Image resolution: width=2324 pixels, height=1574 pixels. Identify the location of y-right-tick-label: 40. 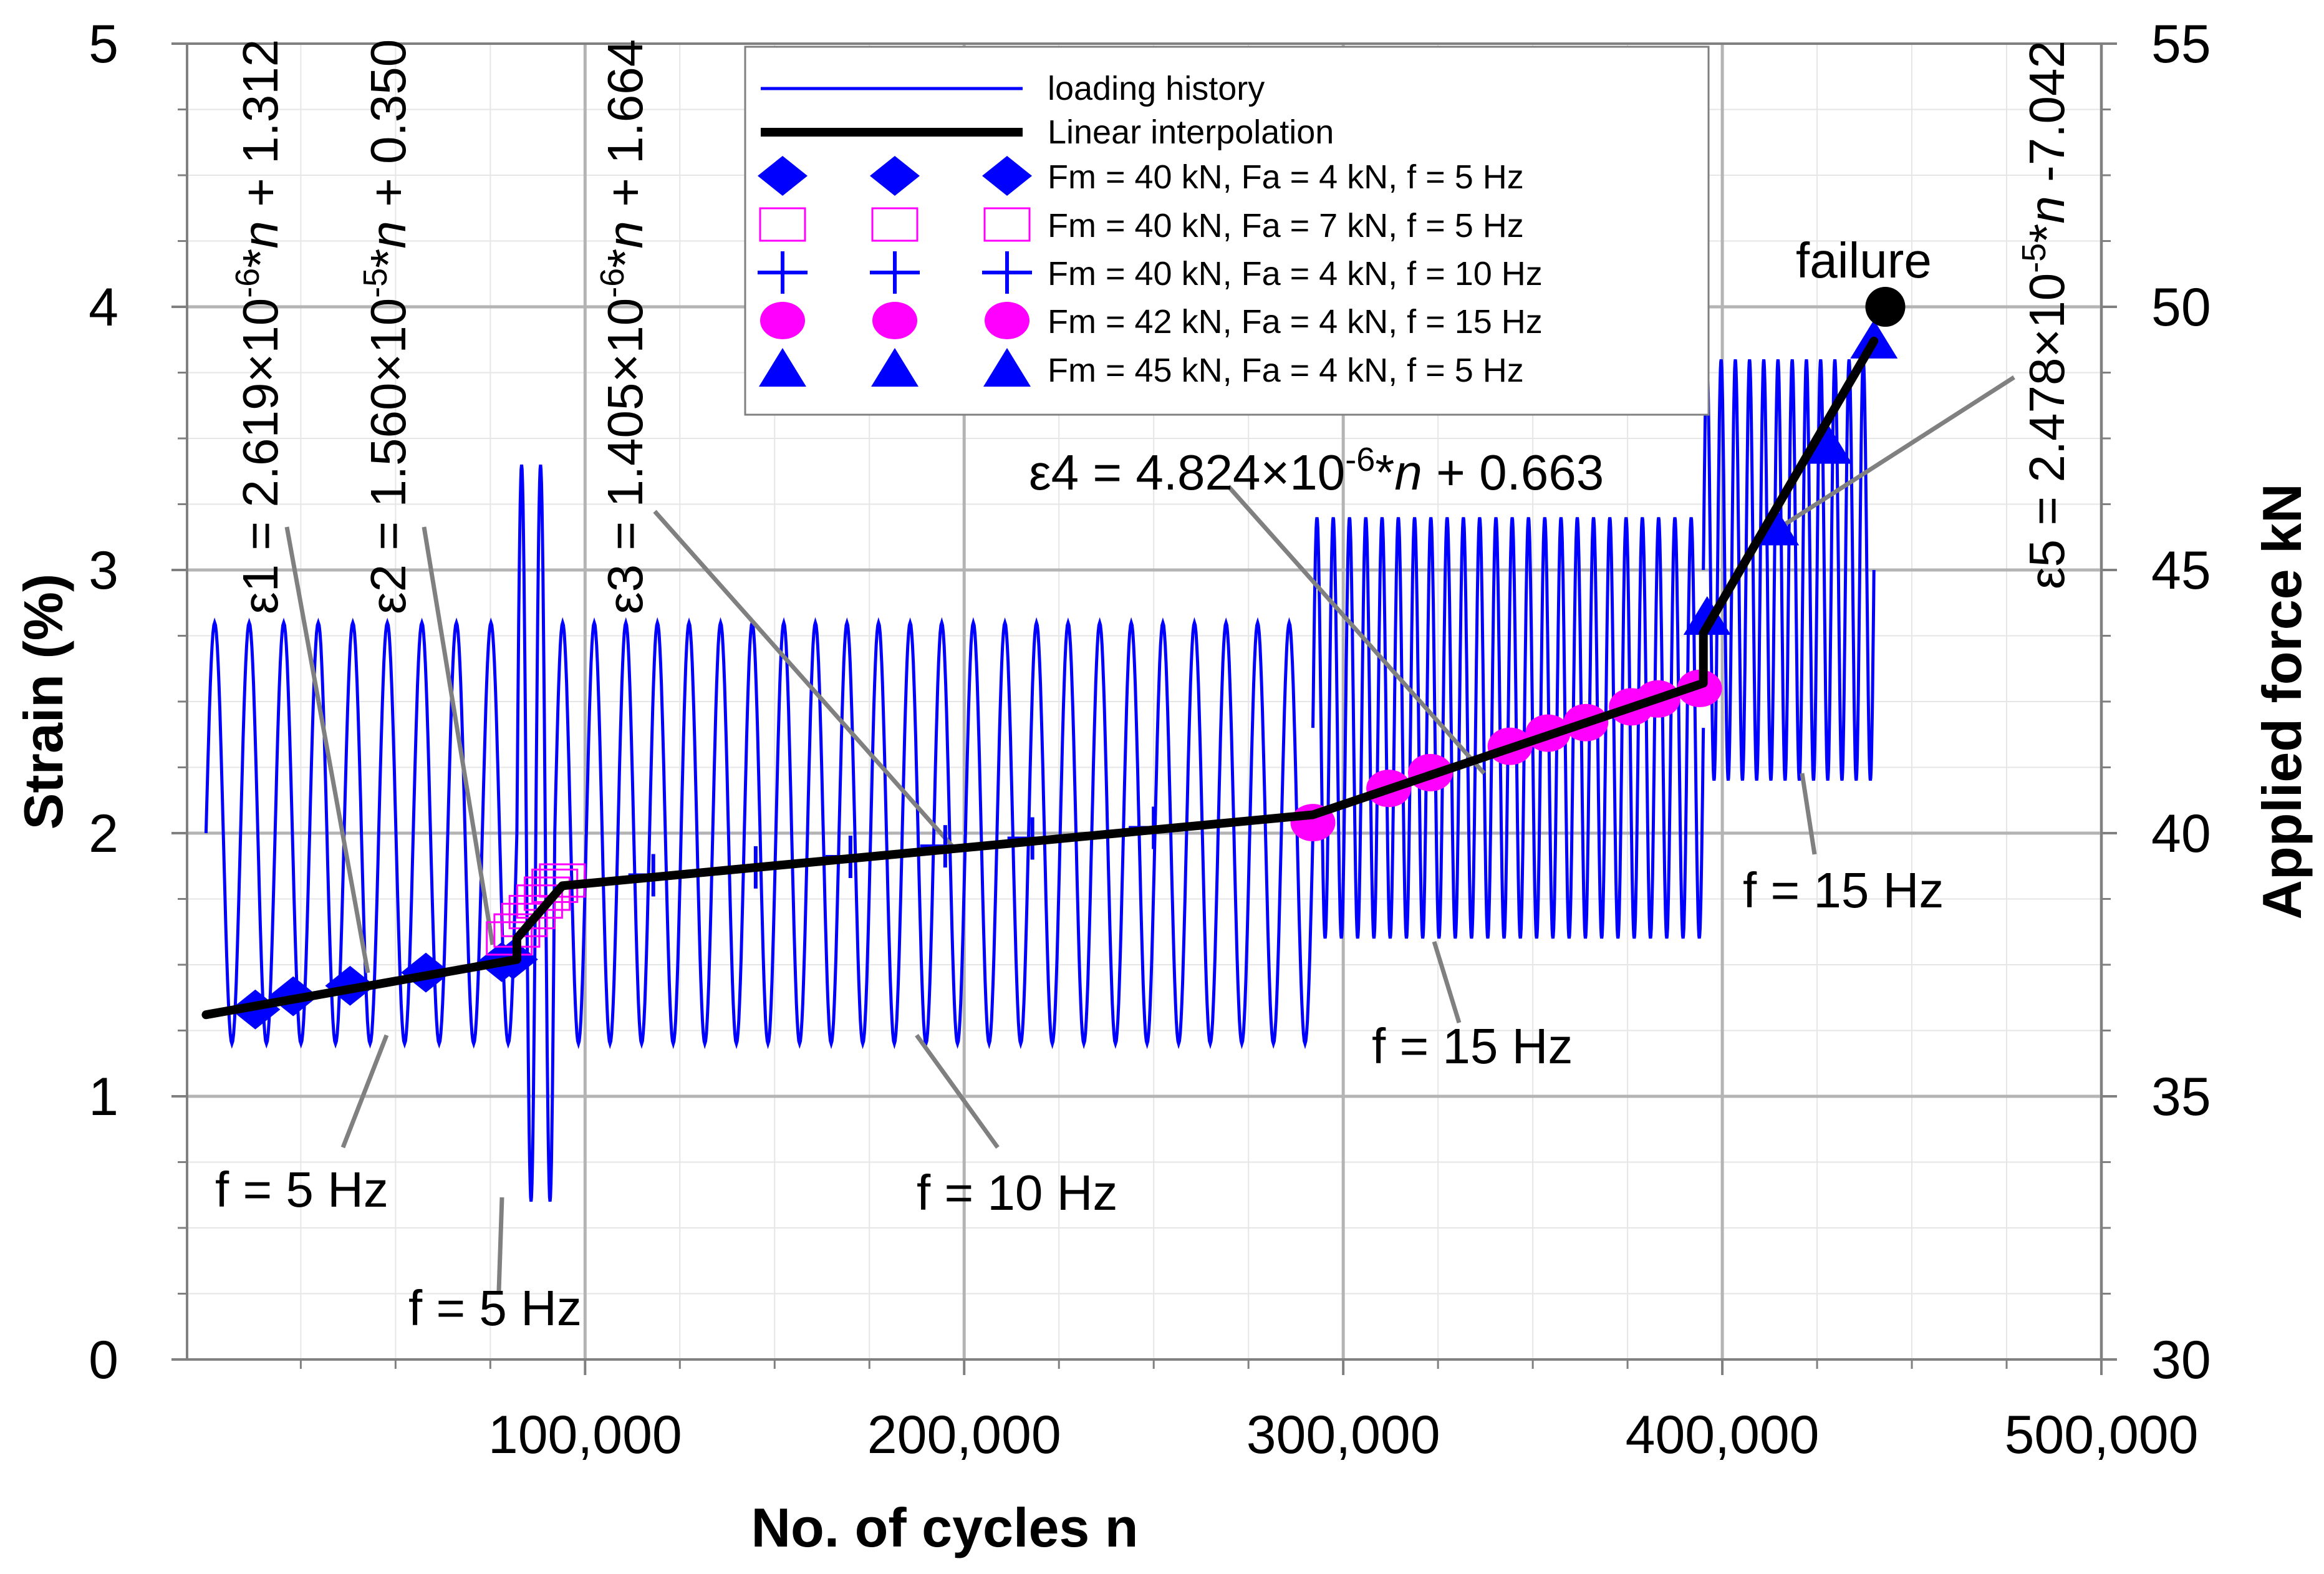
(2181, 834).